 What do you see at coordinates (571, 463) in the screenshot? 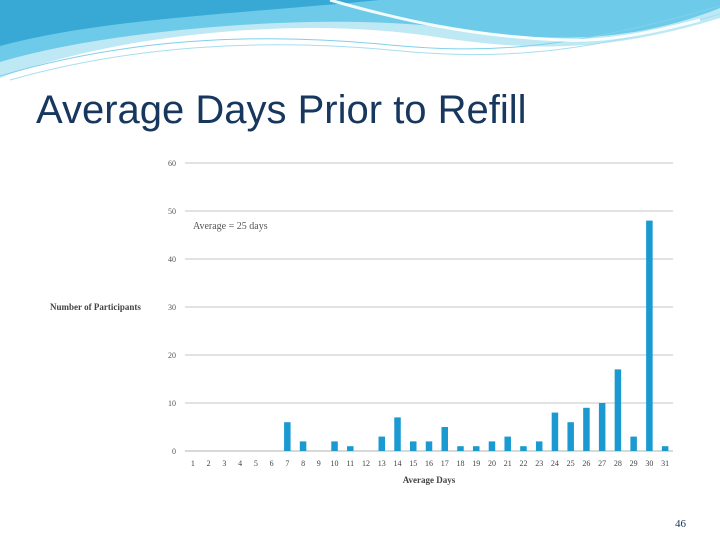
I see `x-tick-label: 25` at bounding box center [571, 463].